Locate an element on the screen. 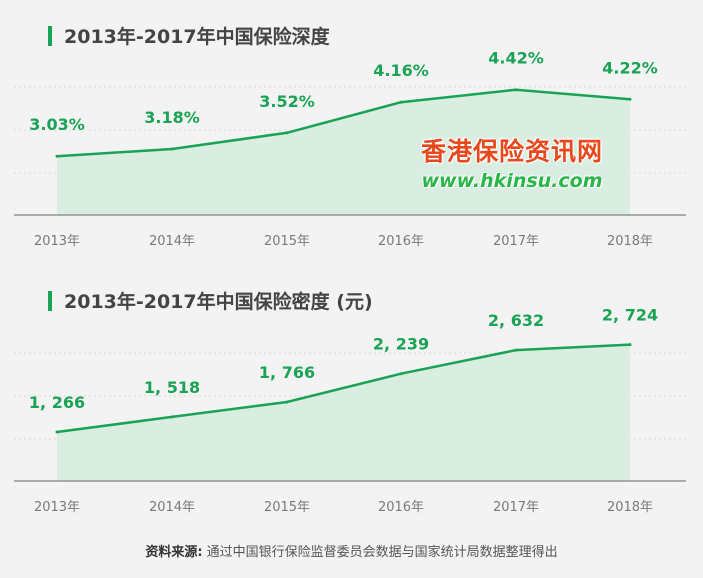 This screenshot has height=578, width=703. chart-title-density-text: 2013年-2017年中国保险密度 (元) is located at coordinates (218, 302).